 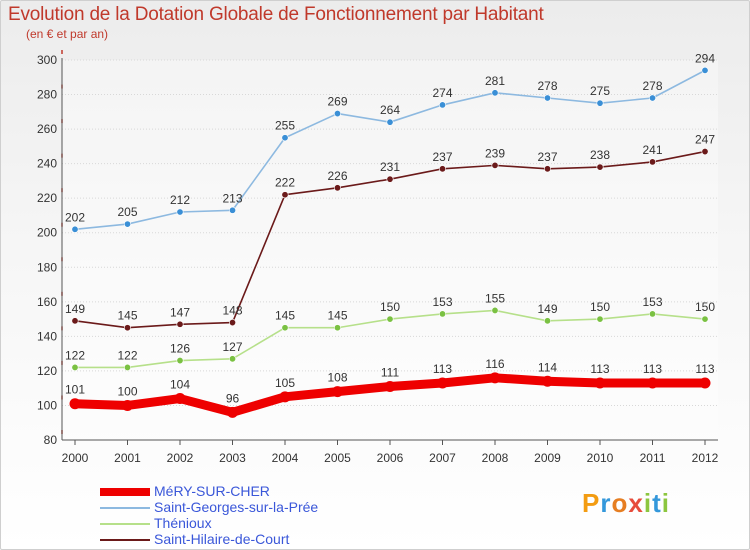 I want to click on data-label: 127, so click(x=232, y=347).